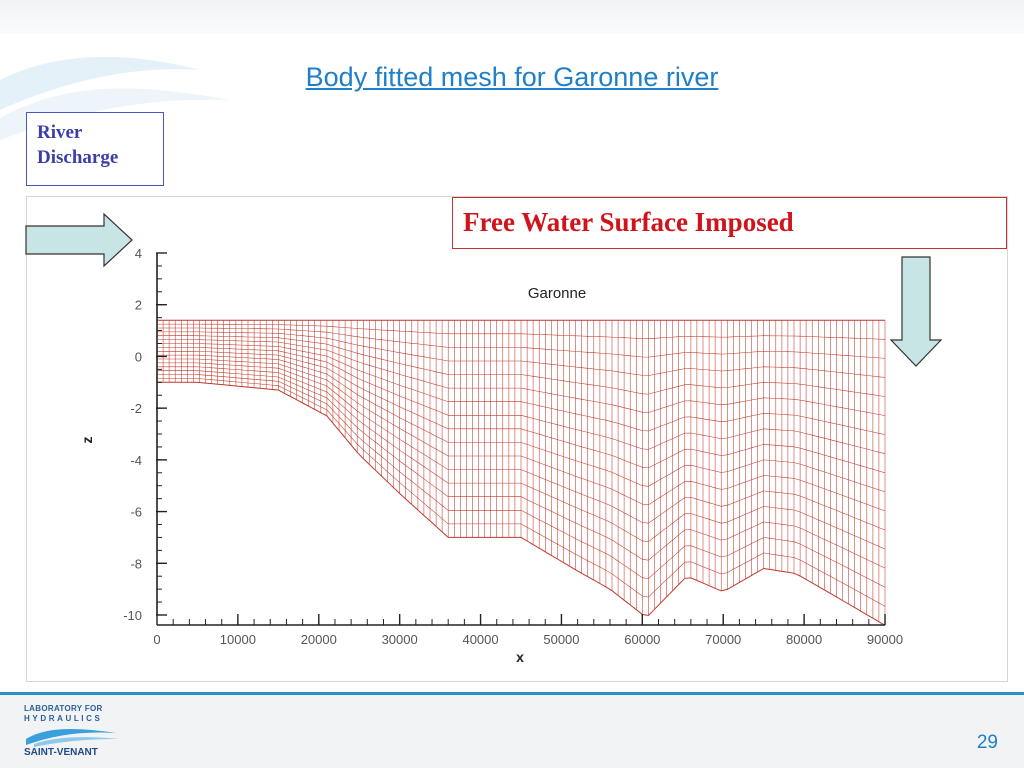  I want to click on y-tick-label: 0, so click(138, 356).